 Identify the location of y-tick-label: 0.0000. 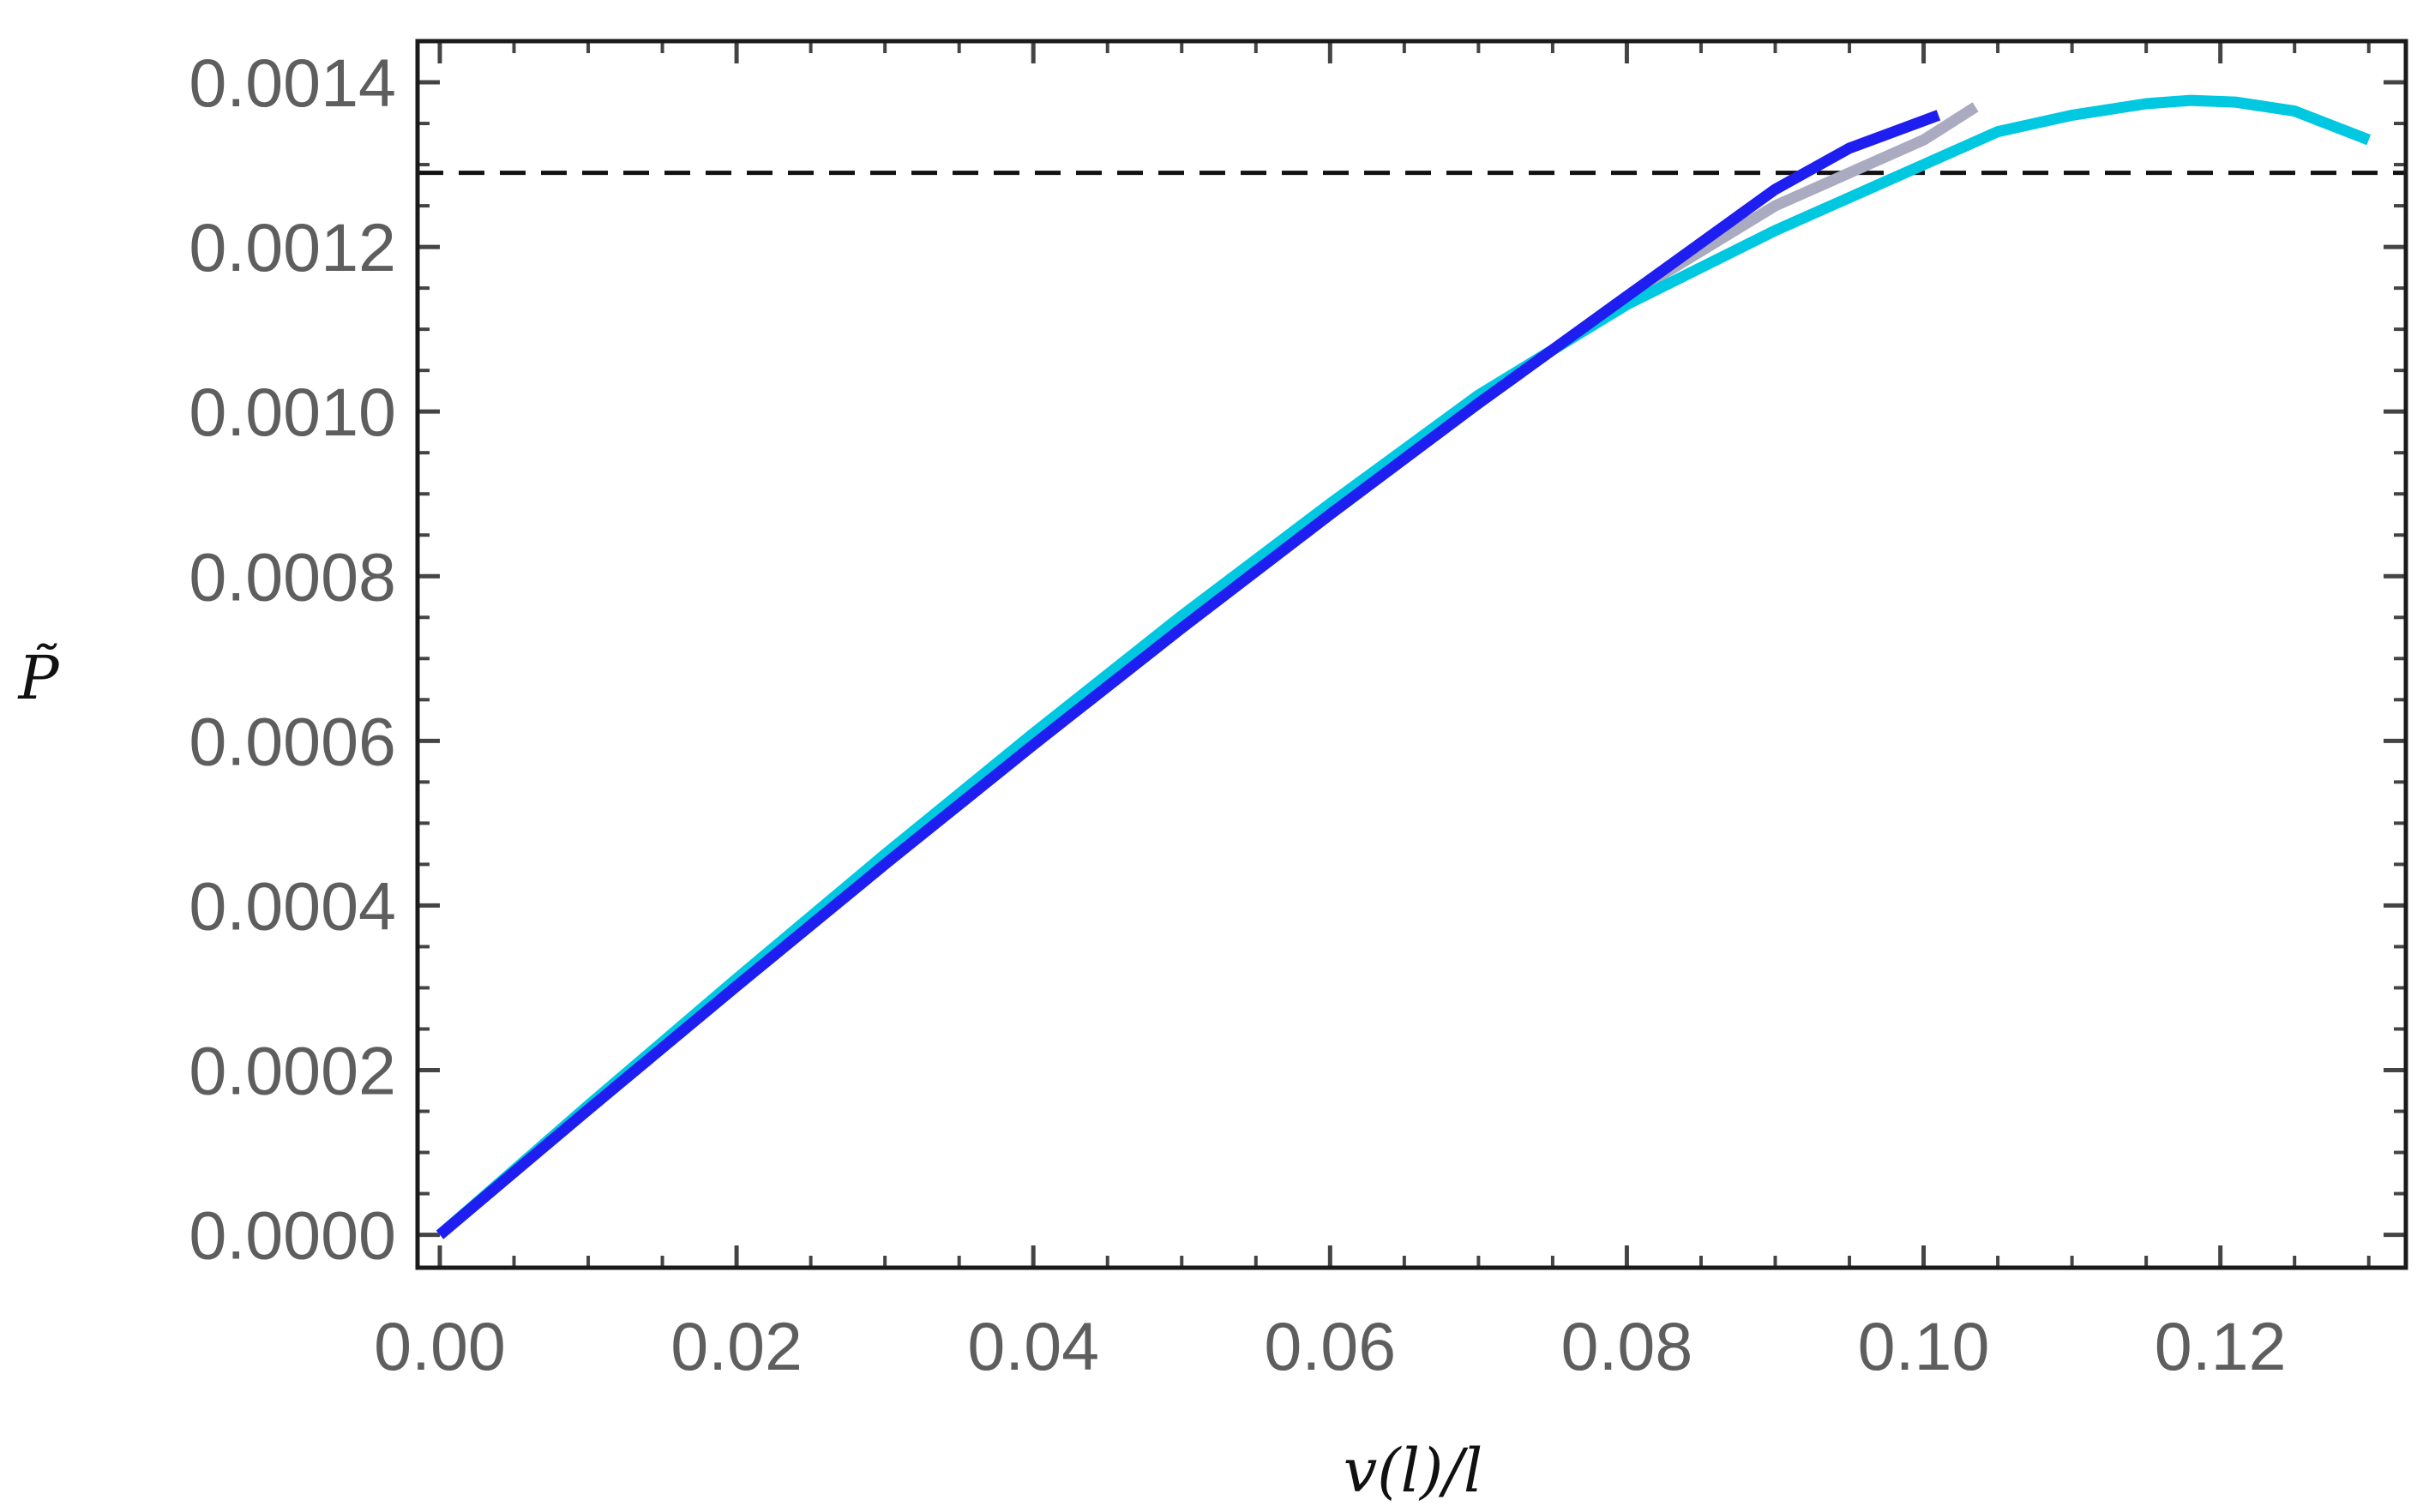
(293, 1235).